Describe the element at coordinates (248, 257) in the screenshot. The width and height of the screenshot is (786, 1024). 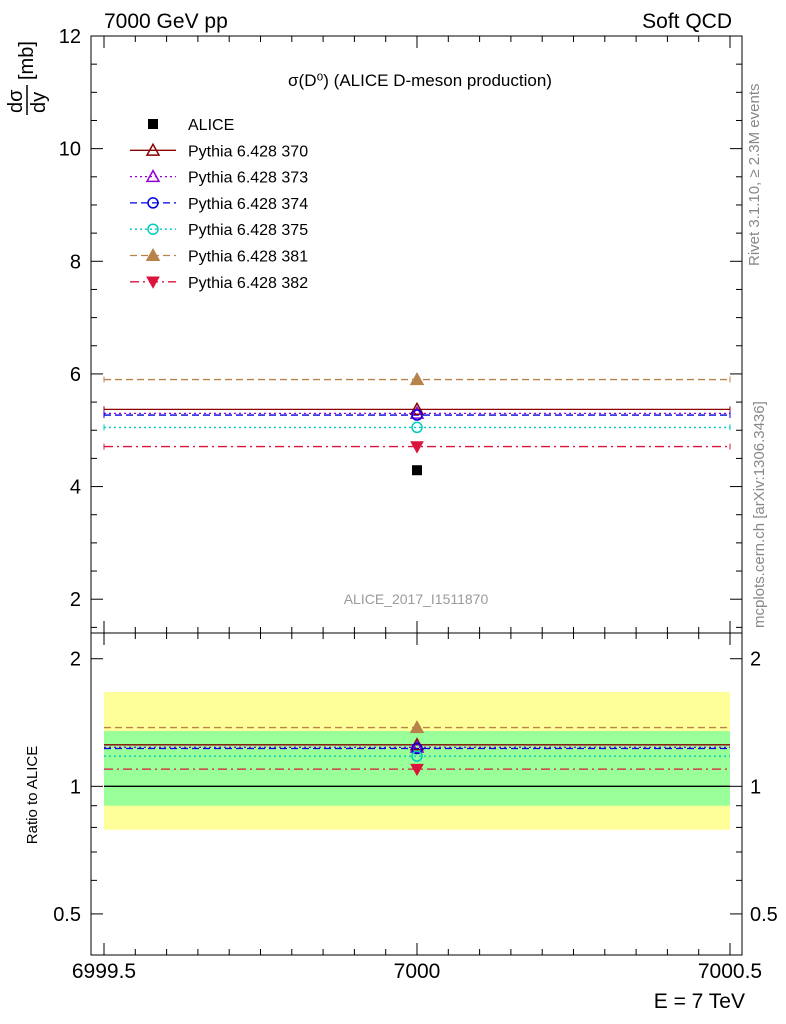
I see `legend-item-5-label: Pythia 6.428 381` at that location.